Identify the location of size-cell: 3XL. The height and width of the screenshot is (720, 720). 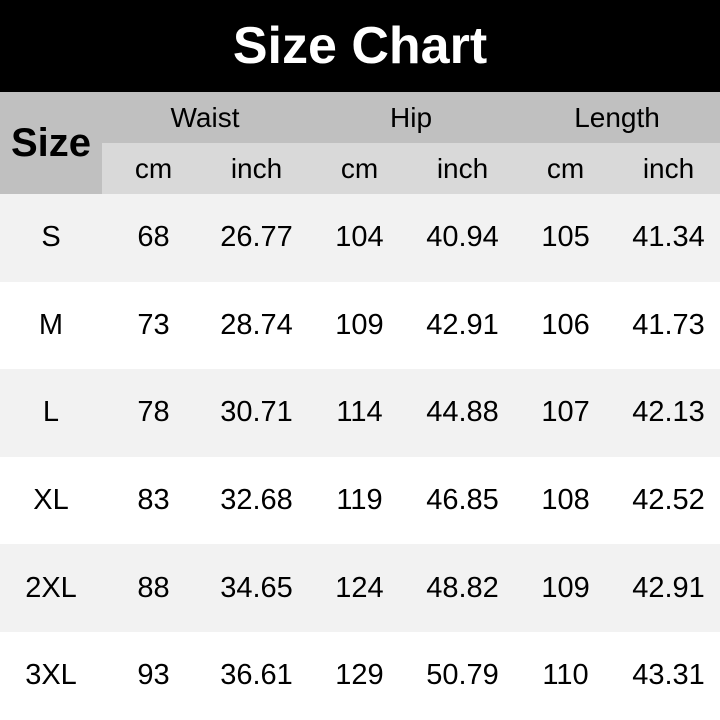
(51, 675).